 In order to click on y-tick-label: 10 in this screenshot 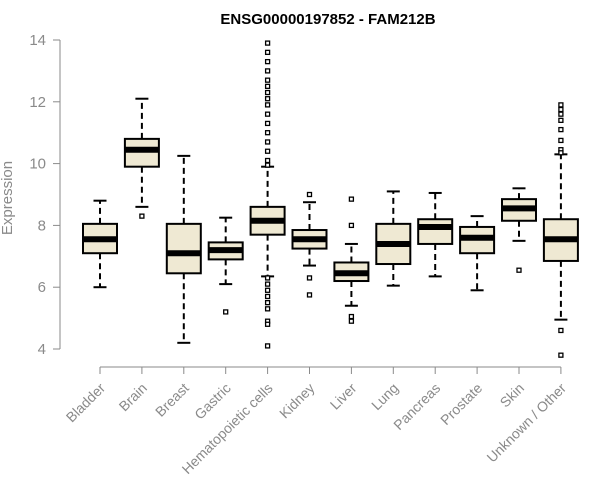, I will do `click(37, 164)`.